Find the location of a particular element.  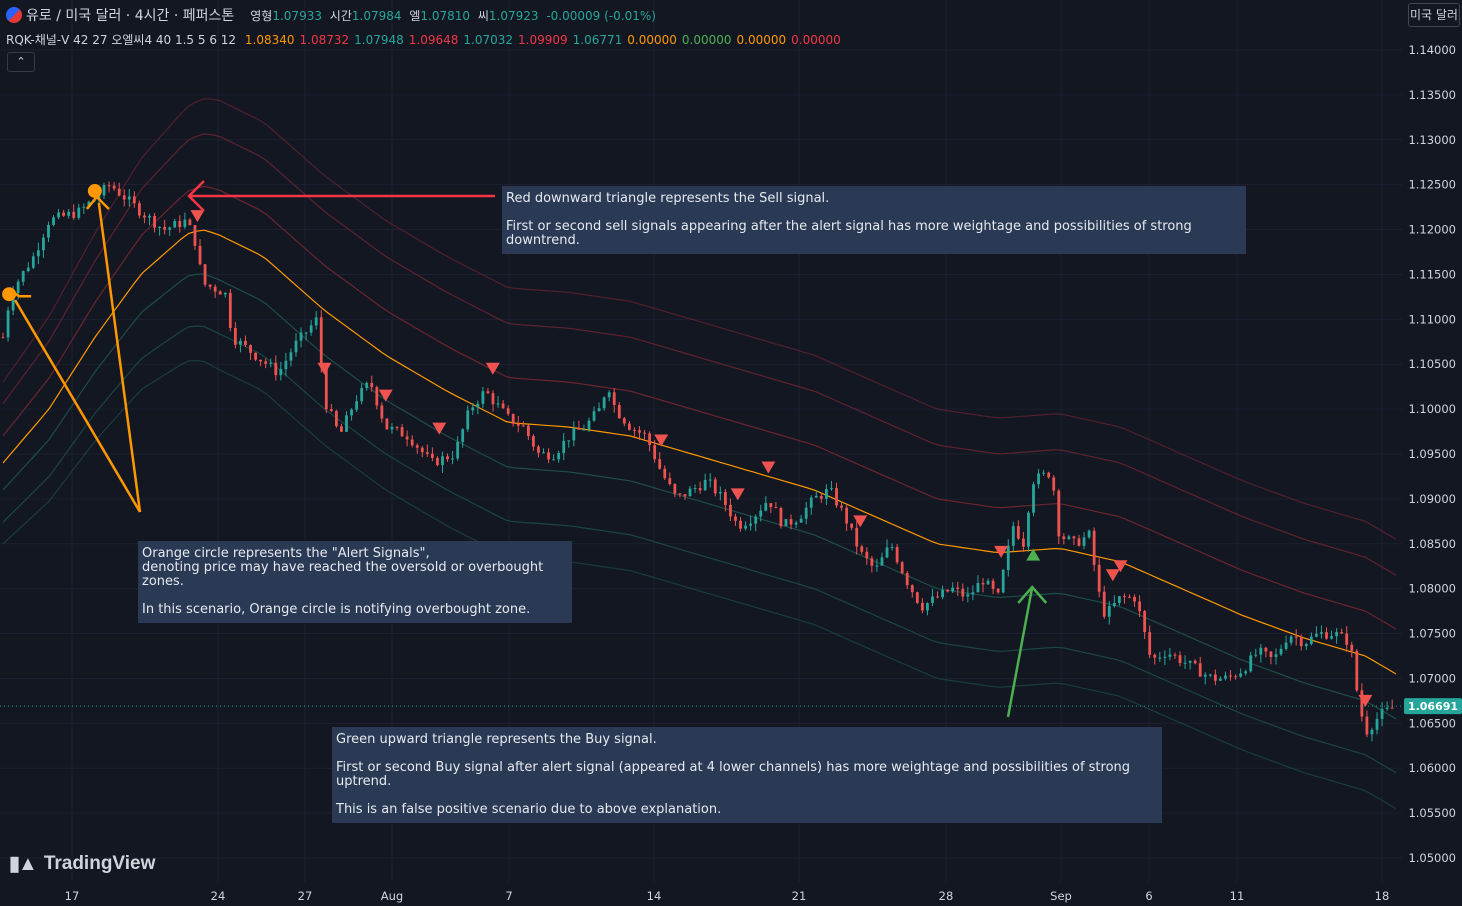

price-tick-label: 1.13000 is located at coordinates (1432, 140).